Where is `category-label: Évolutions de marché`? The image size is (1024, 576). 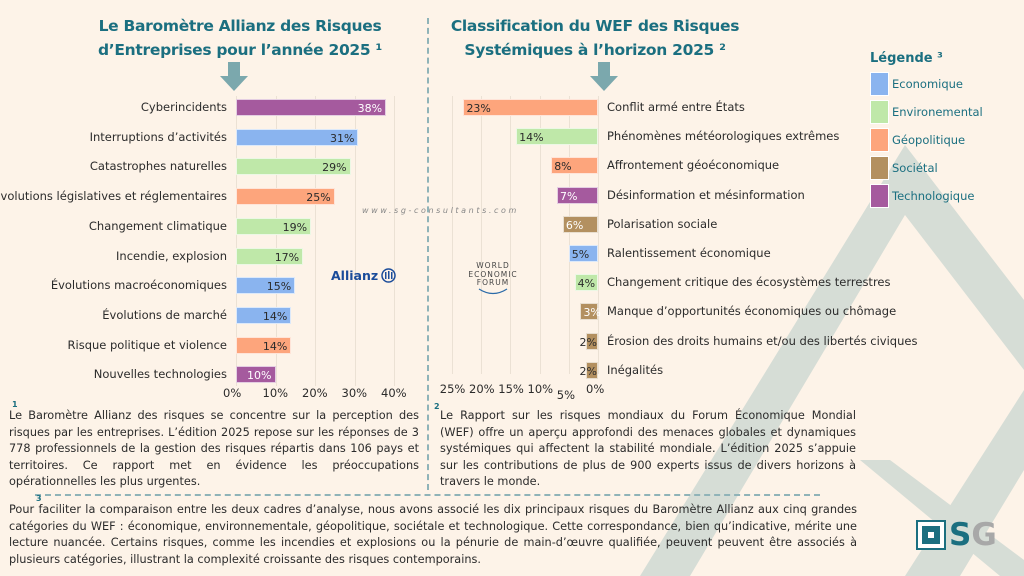
category-label: Évolutions de marché is located at coordinates (164, 314).